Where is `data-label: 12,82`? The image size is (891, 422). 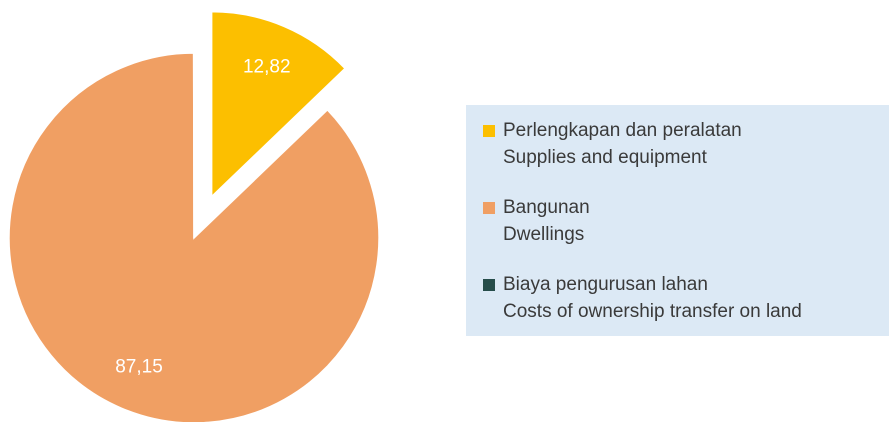
data-label: 12,82 is located at coordinates (267, 66).